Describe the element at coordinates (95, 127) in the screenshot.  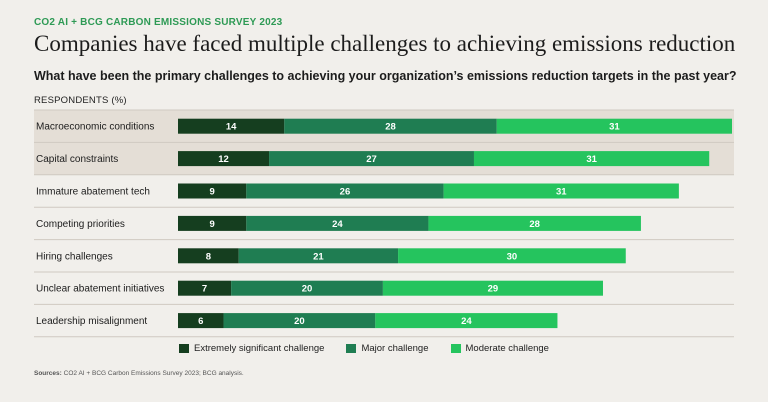
I see `category-label: Macroeconomic conditions` at that location.